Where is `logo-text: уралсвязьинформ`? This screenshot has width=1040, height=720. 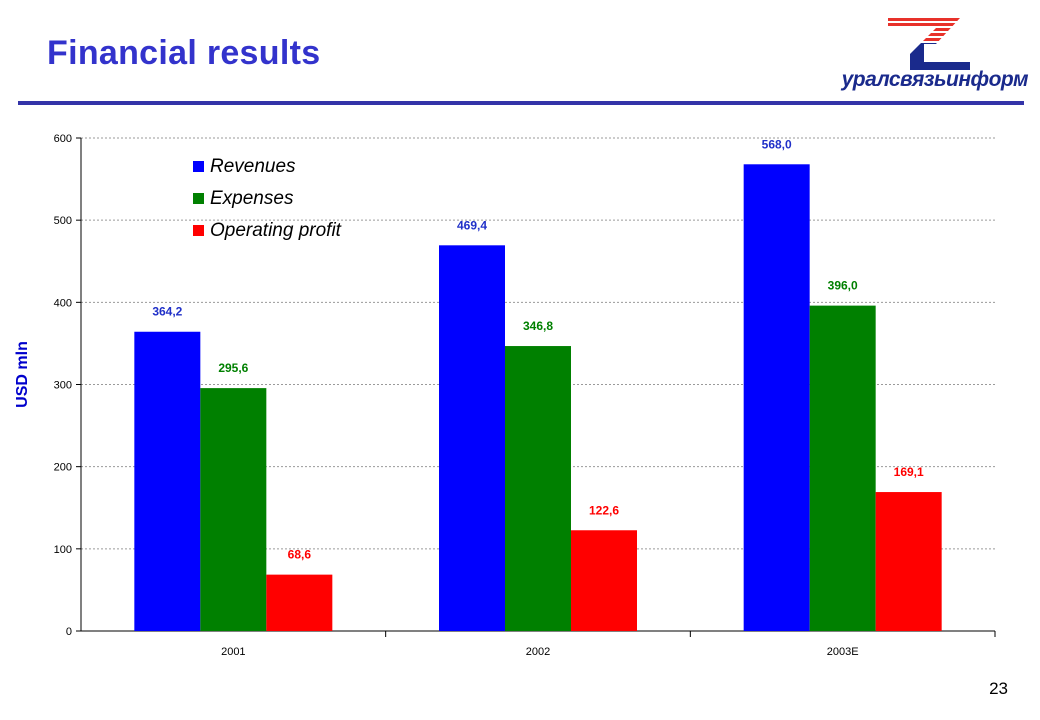 logo-text: уралсвязьинформ is located at coordinates (935, 79).